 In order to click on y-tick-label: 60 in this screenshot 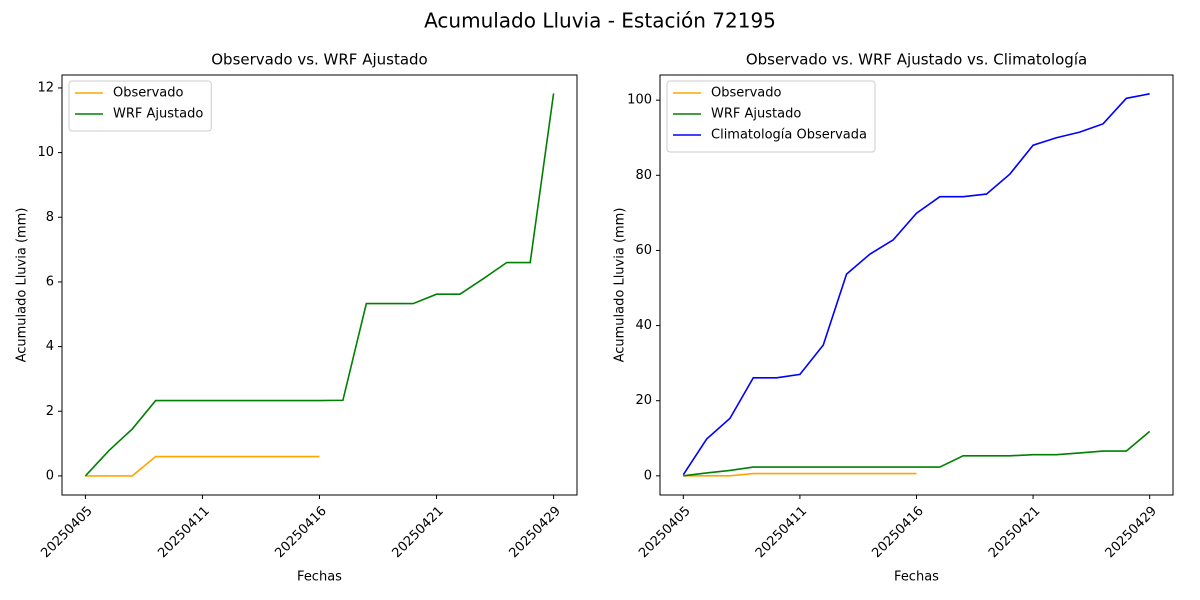, I will do `click(643, 250)`.